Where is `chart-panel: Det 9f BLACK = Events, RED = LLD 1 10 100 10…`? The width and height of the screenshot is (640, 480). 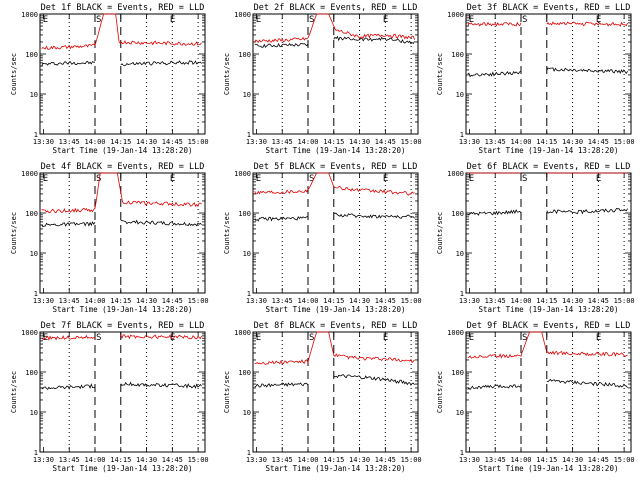 chart-panel: Det 9f BLACK = Events, RED = LLD 1 10 100 10… is located at coordinates (535, 397).